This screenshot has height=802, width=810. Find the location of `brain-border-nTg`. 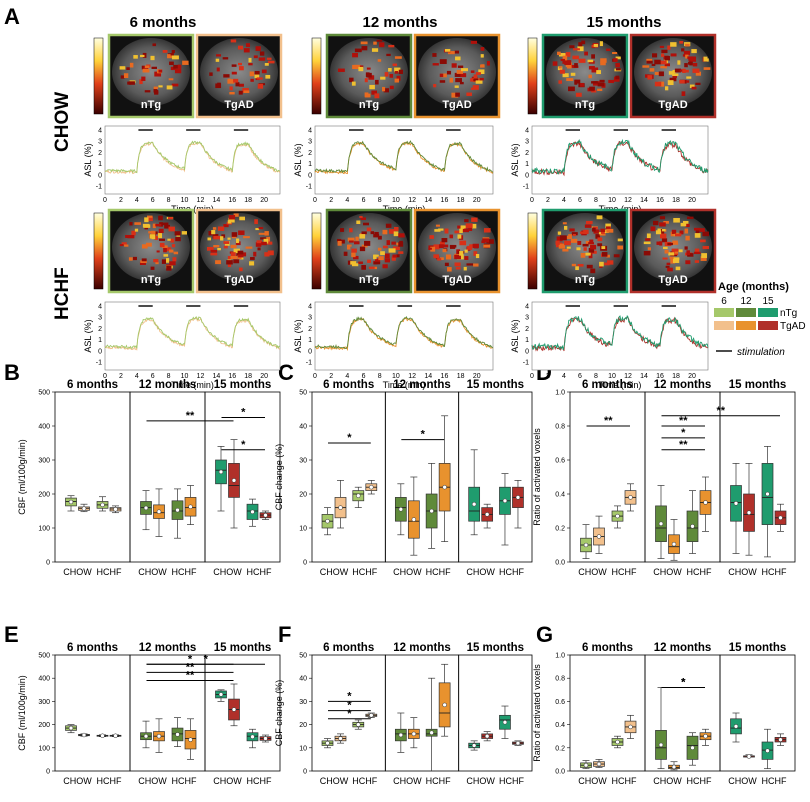

brain-border-nTg is located at coordinates (585, 76).